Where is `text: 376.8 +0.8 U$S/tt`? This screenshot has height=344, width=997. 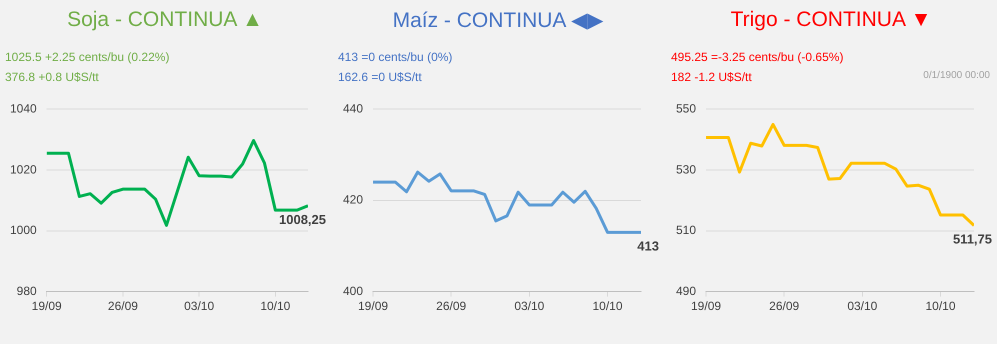
text: 376.8 +0.8 U$S/tt is located at coordinates (52, 77).